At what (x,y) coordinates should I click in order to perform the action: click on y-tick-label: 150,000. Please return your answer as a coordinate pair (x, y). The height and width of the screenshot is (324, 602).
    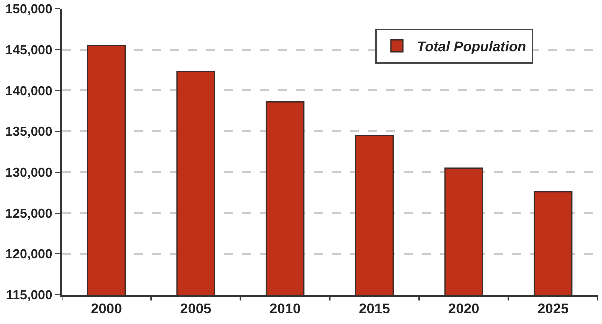
    Looking at the image, I should click on (29, 9).